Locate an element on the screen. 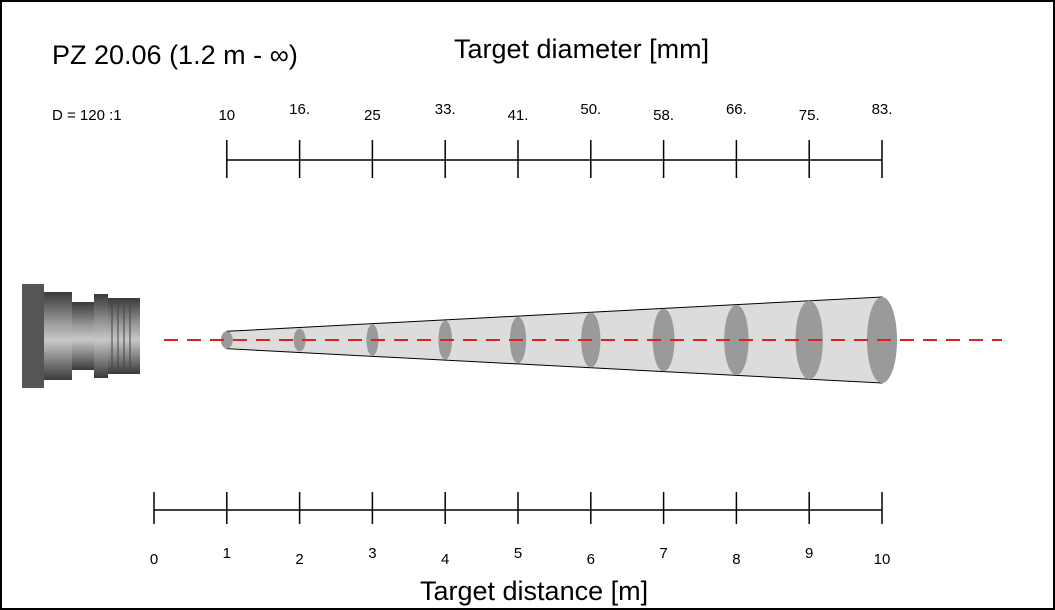 This screenshot has width=1055, height=610. distance-tick-label: 0 is located at coordinates (154, 559).